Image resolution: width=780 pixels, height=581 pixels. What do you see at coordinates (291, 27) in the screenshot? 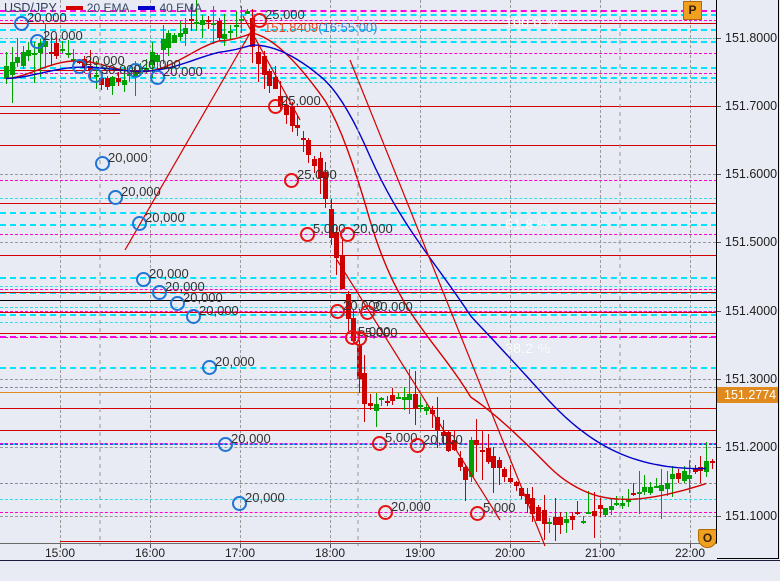
I see `peak-price: 151.8409` at bounding box center [291, 27].